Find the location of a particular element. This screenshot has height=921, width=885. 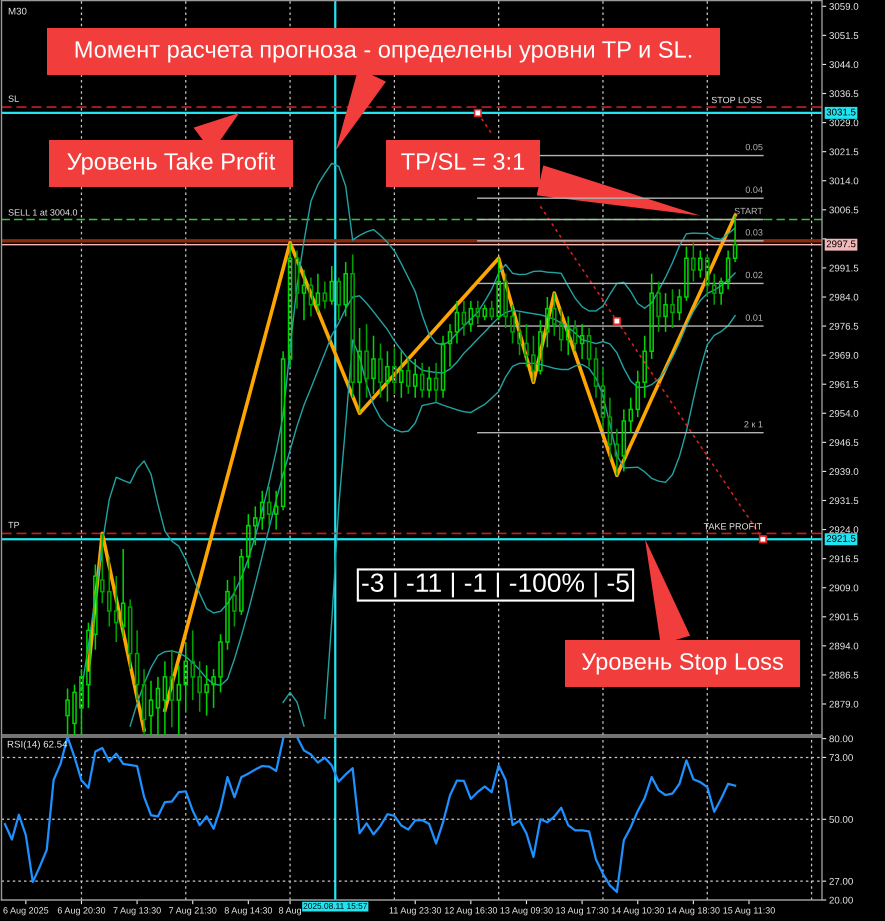

y-tick-label: 2886.5 is located at coordinates (843, 675).